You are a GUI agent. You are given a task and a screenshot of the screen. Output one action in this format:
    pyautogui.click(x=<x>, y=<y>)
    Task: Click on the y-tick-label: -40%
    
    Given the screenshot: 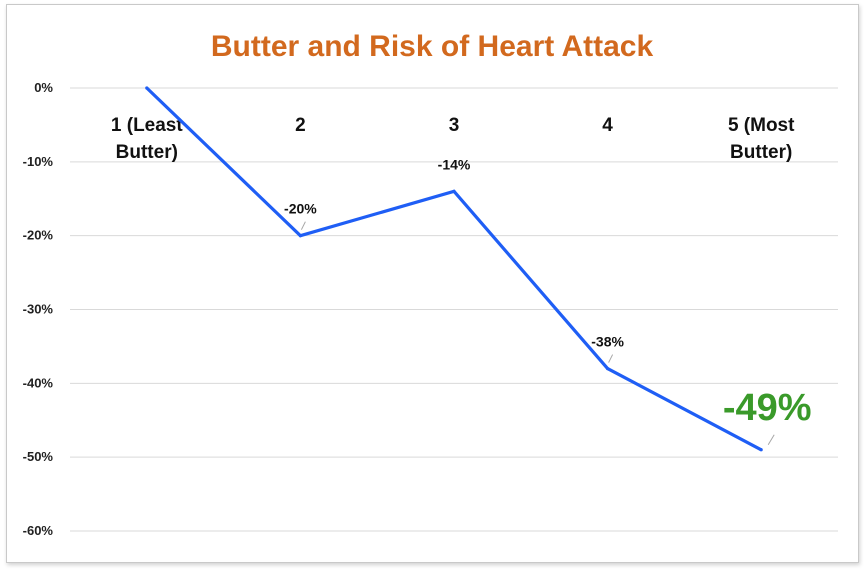 What is the action you would take?
    pyautogui.click(x=38, y=382)
    